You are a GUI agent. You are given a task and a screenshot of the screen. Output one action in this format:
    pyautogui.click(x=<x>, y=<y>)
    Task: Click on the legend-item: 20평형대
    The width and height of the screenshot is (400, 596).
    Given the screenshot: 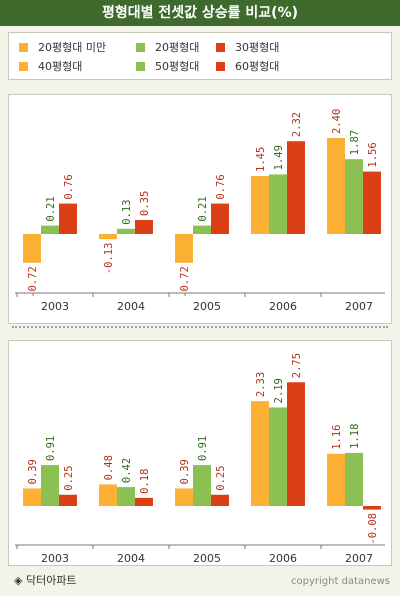 What is the action you would take?
    pyautogui.click(x=167, y=48)
    